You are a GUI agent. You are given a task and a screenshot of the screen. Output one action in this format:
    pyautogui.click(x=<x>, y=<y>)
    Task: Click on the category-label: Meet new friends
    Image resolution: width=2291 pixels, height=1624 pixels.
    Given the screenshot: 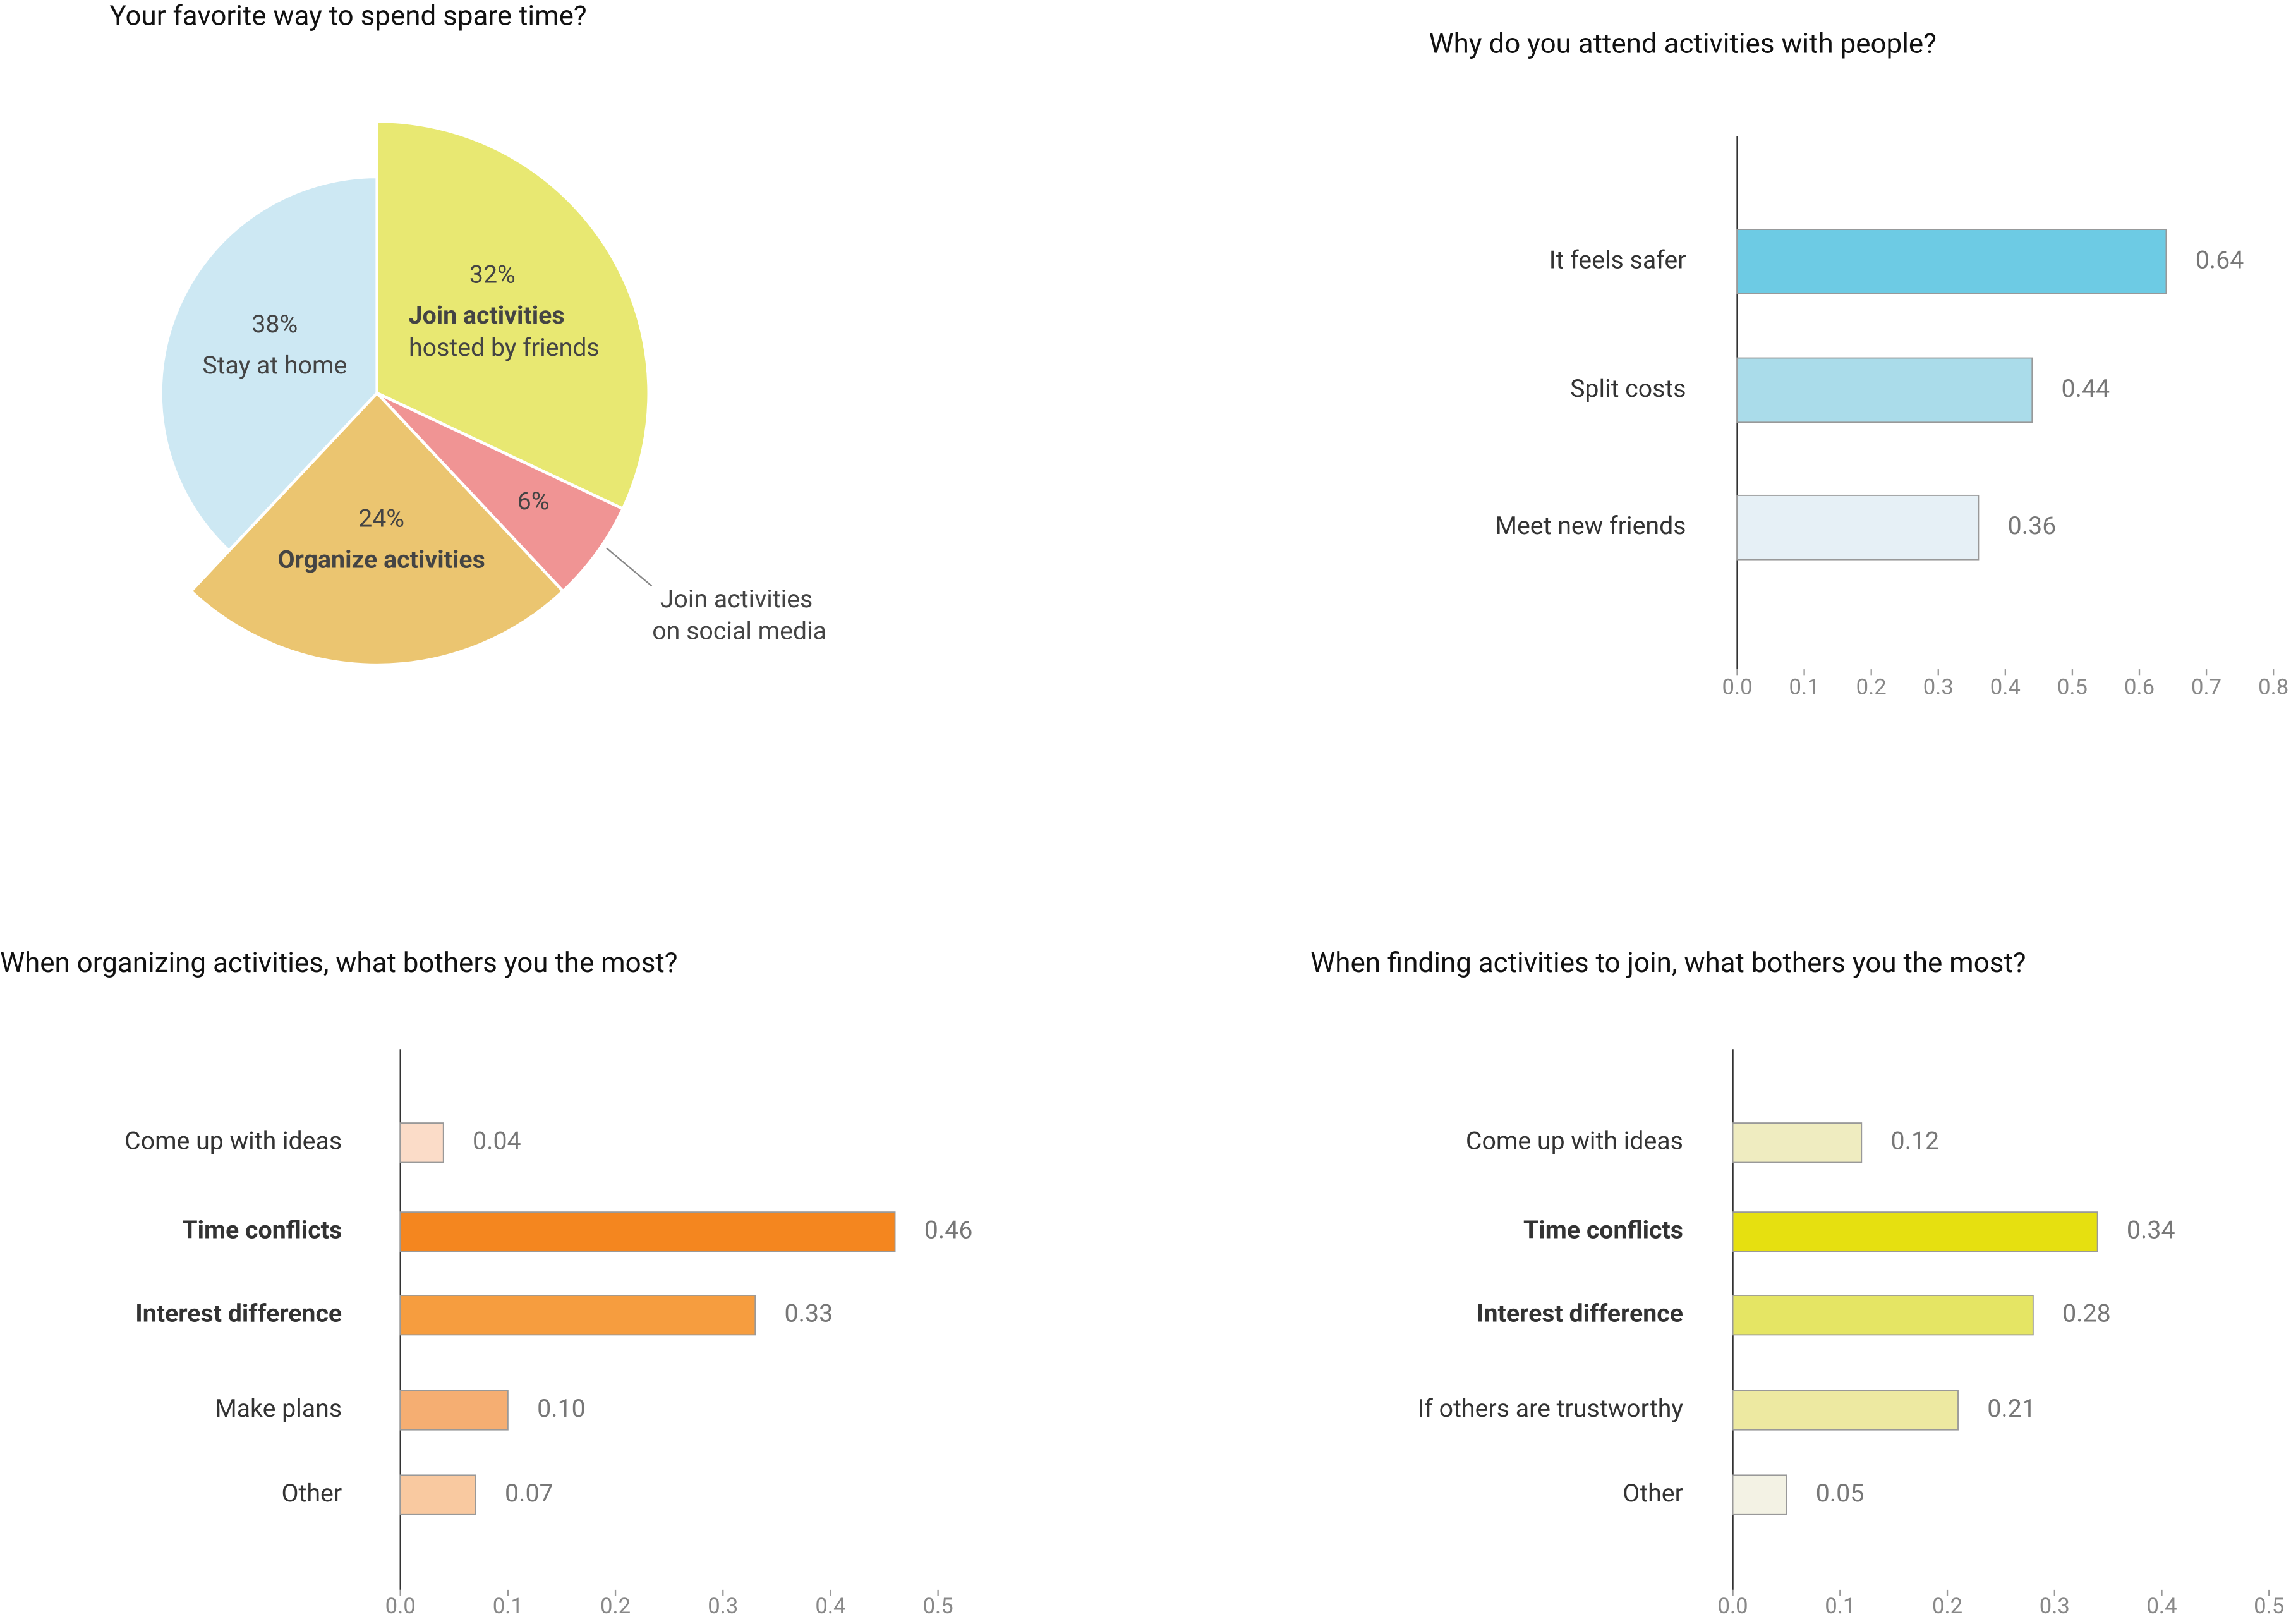 What is the action you would take?
    pyautogui.click(x=1591, y=525)
    